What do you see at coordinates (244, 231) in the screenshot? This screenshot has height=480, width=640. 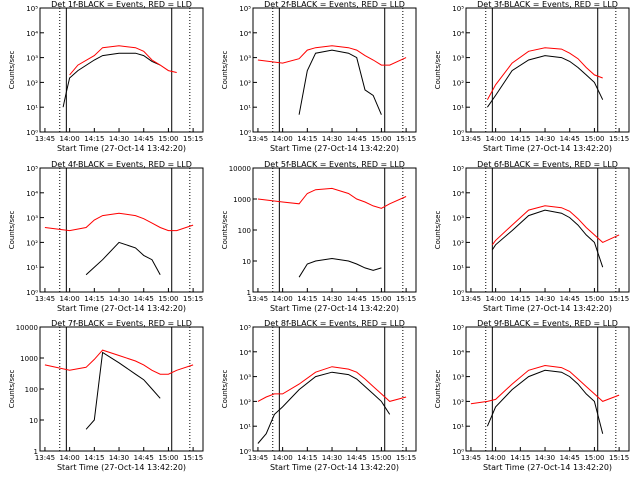 I see `y-tick-label: 100` at bounding box center [244, 231].